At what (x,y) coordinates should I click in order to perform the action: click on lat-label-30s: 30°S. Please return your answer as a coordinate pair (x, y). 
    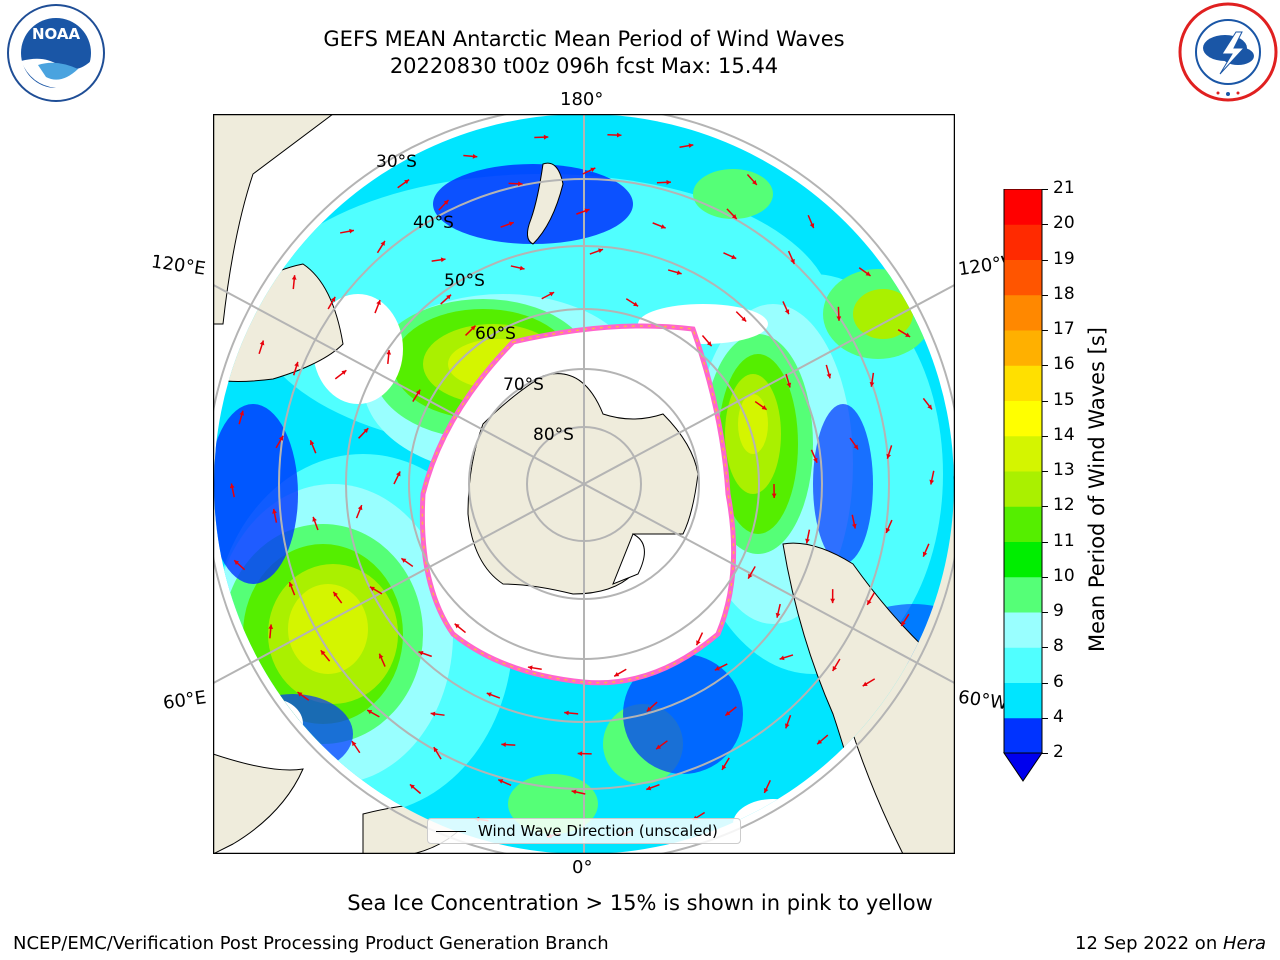
    Looking at the image, I should click on (396, 162).